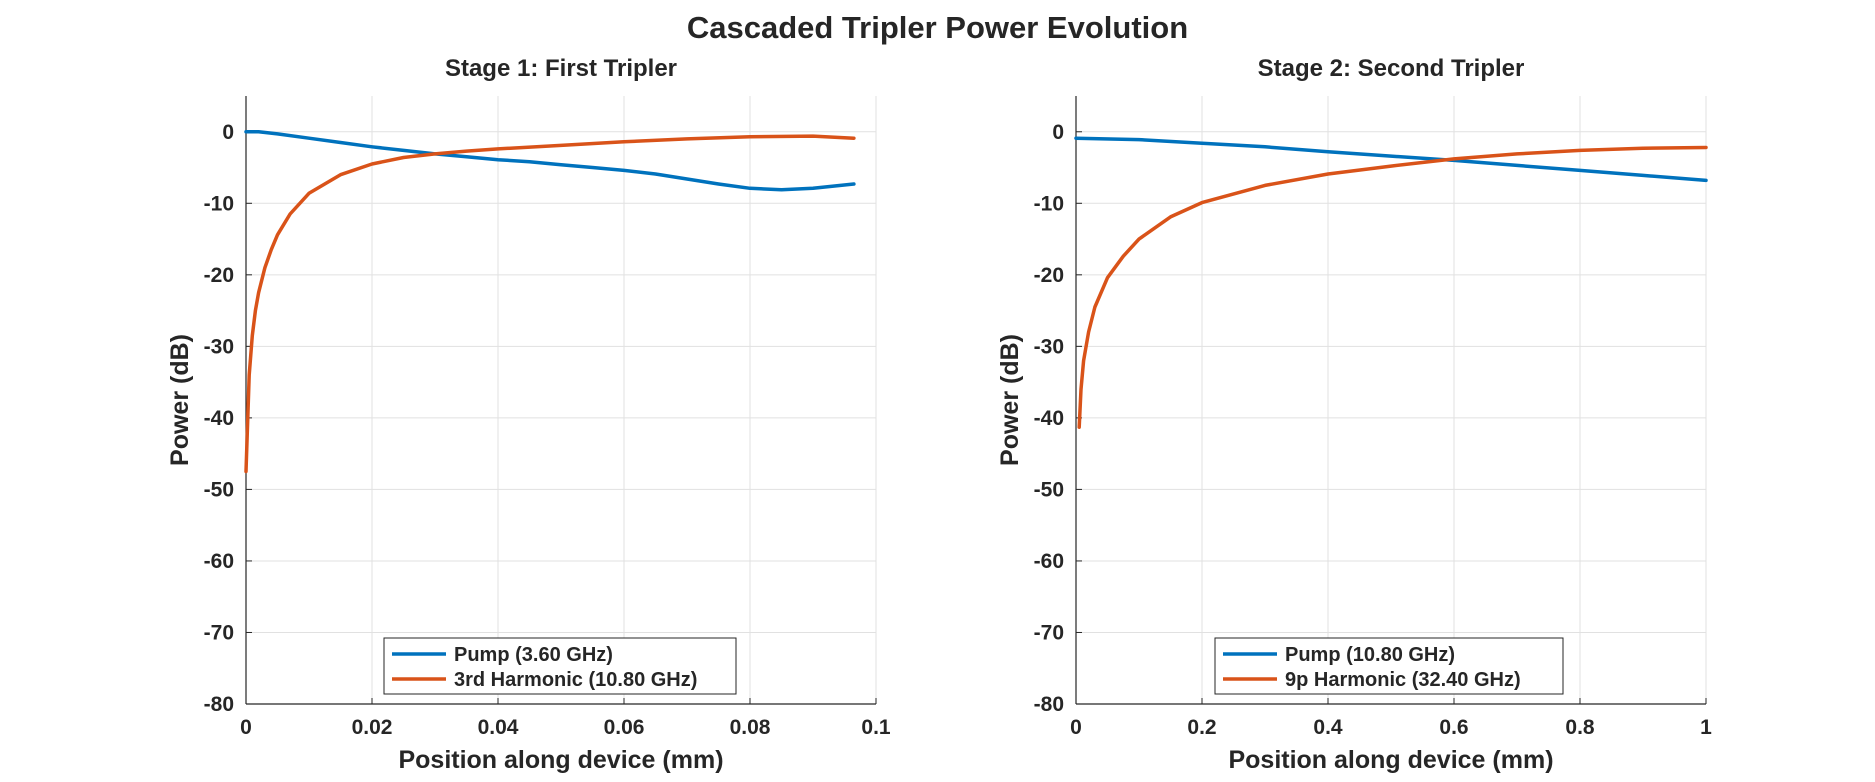 The image size is (1875, 782). I want to click on x-tick-label: 0.4, so click(1328, 727).